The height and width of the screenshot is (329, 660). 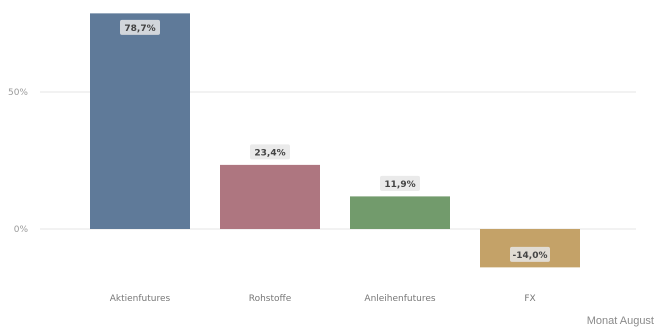 I want to click on y-tick-label: 50%, so click(x=18, y=93).